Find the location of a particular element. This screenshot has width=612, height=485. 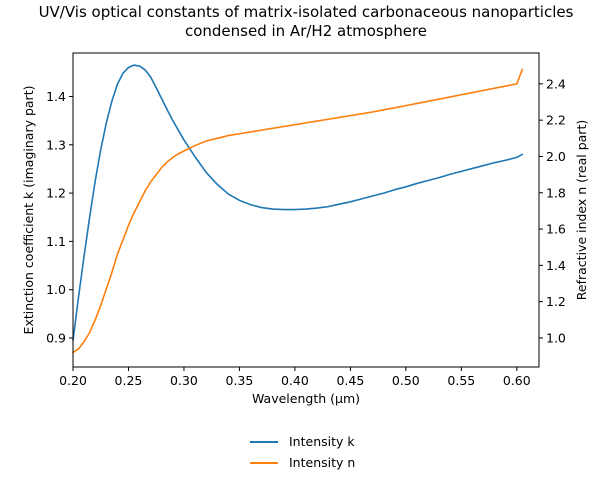

y-left-tick-label: 1.4 is located at coordinates (56, 96).